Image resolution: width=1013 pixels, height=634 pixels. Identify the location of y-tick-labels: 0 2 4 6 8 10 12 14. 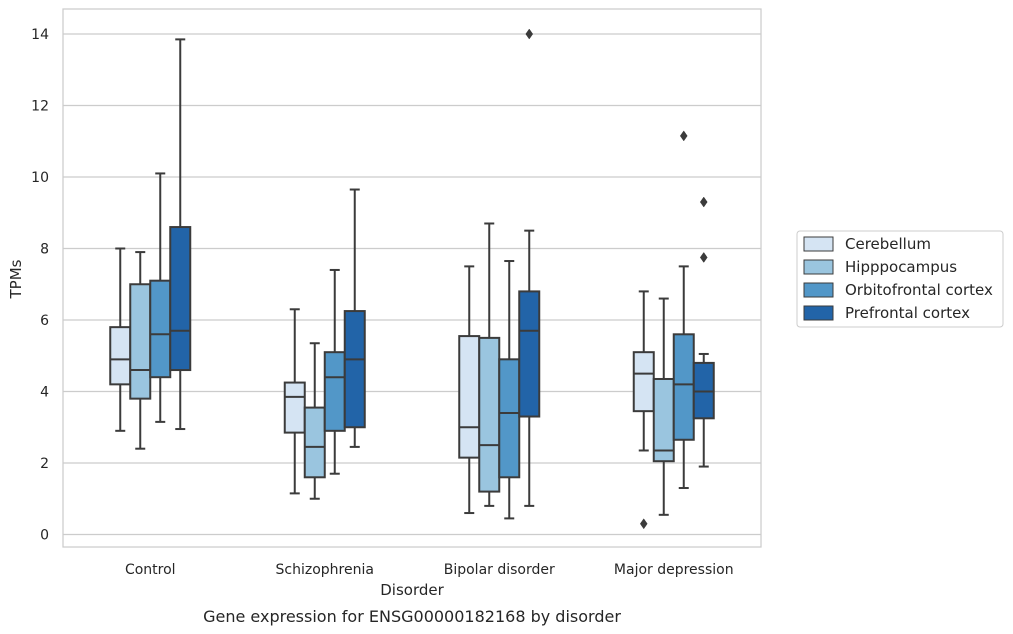
(40, 285).